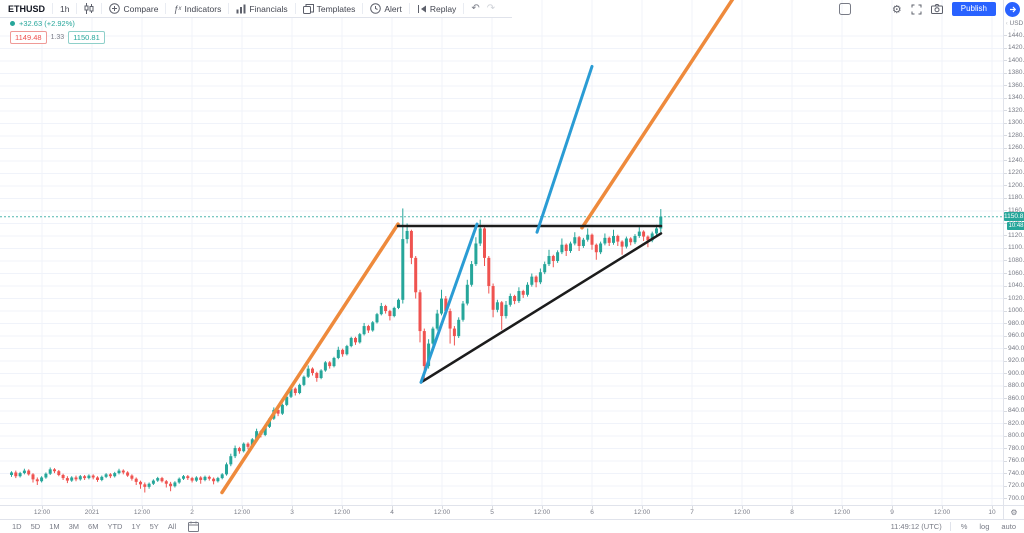 Image resolution: width=1024 pixels, height=533 pixels. I want to click on range-button-ytd: YTD, so click(115, 526).